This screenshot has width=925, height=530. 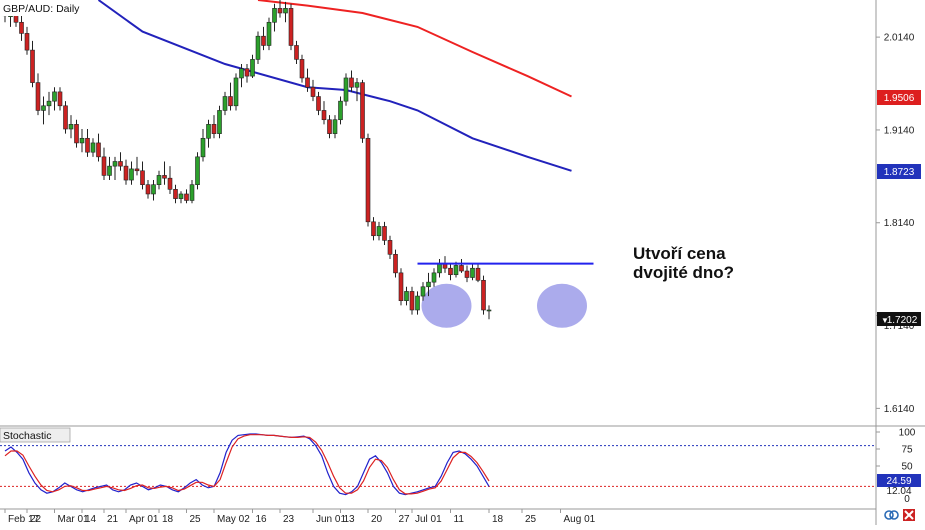 I want to click on stoch-value-tag, so click(x=899, y=480).